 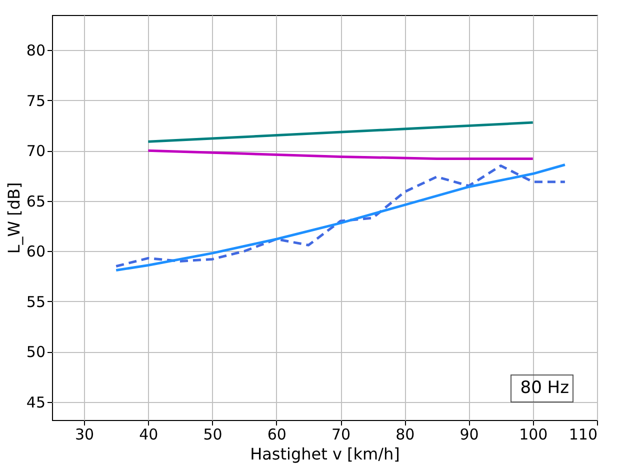 I want to click on y-tick-label: 55, so click(x=36, y=301).